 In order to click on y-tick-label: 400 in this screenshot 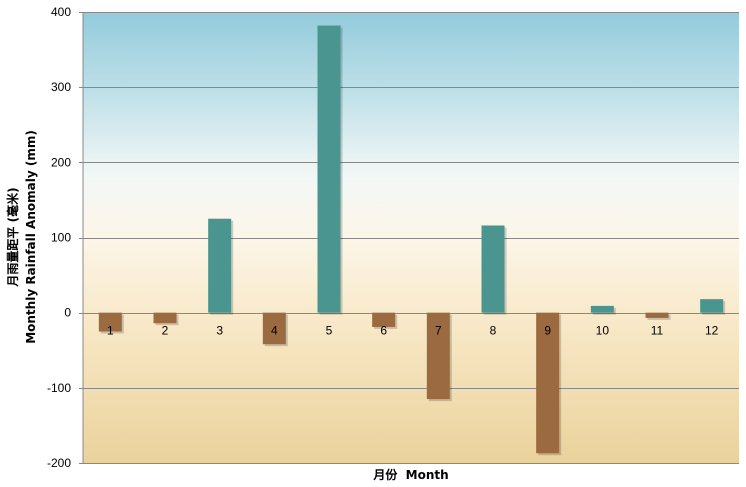, I will do `click(61, 12)`.